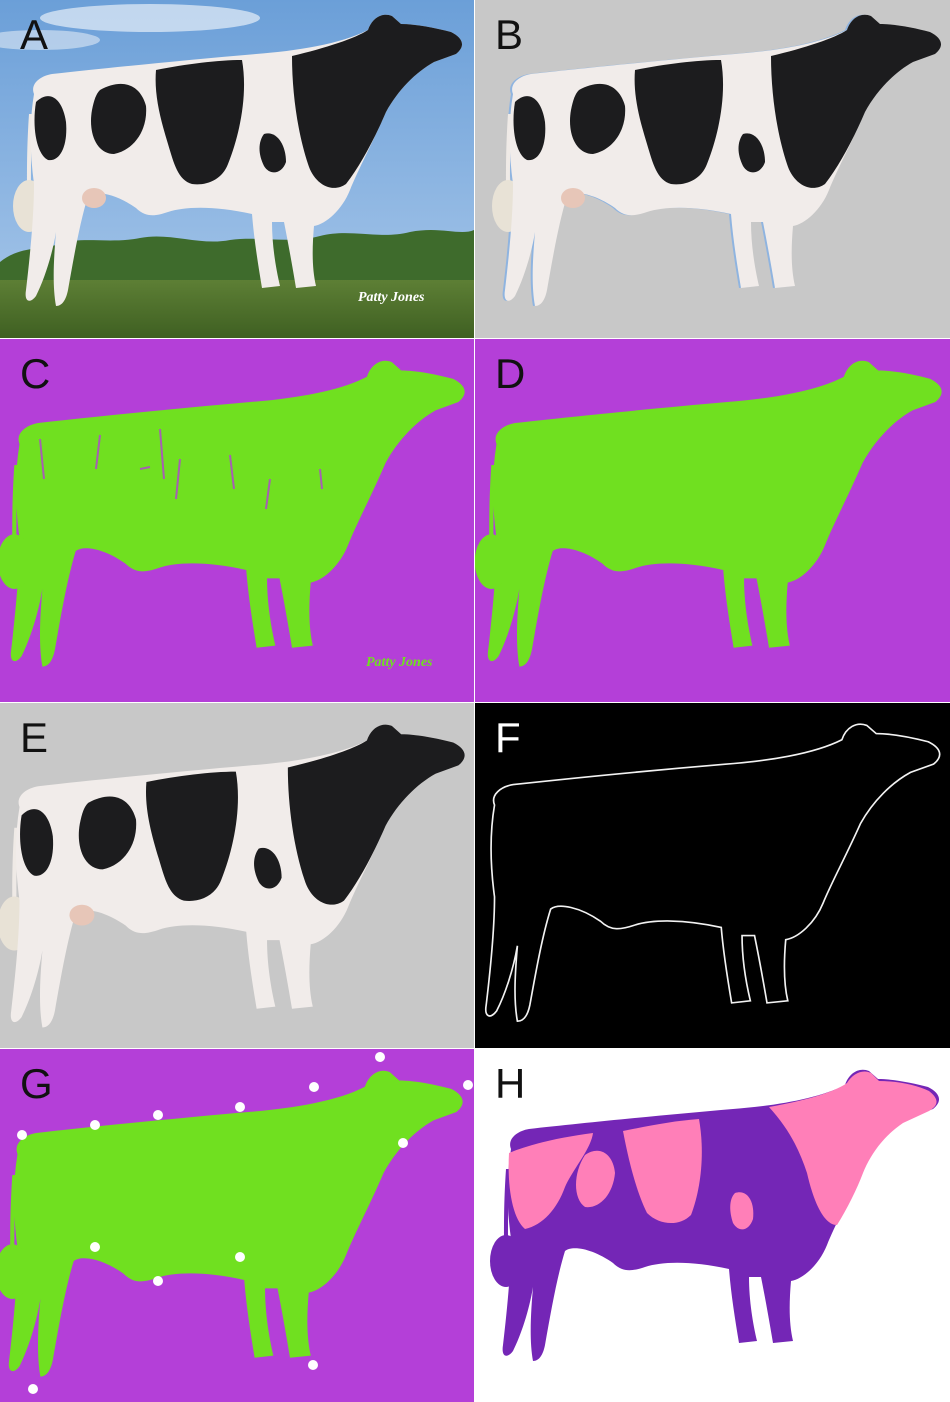 Image resolution: width=950 pixels, height=1402 pixels. Describe the element at coordinates (508, 737) in the screenshot. I see `panel-label: F` at that location.